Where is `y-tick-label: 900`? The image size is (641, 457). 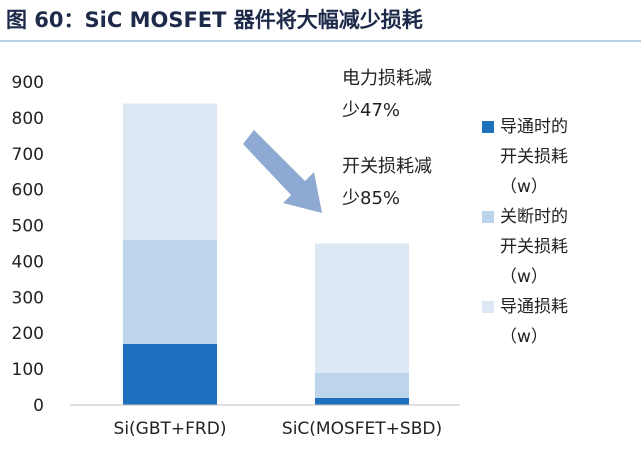
y-tick-label: 900 is located at coordinates (28, 83).